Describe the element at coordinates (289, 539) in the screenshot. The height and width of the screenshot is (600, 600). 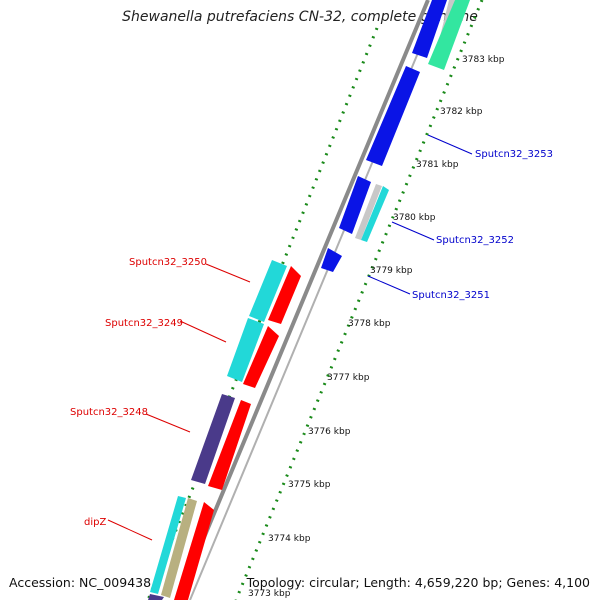
I see `tick-label-3774: 3774 kbp` at that location.